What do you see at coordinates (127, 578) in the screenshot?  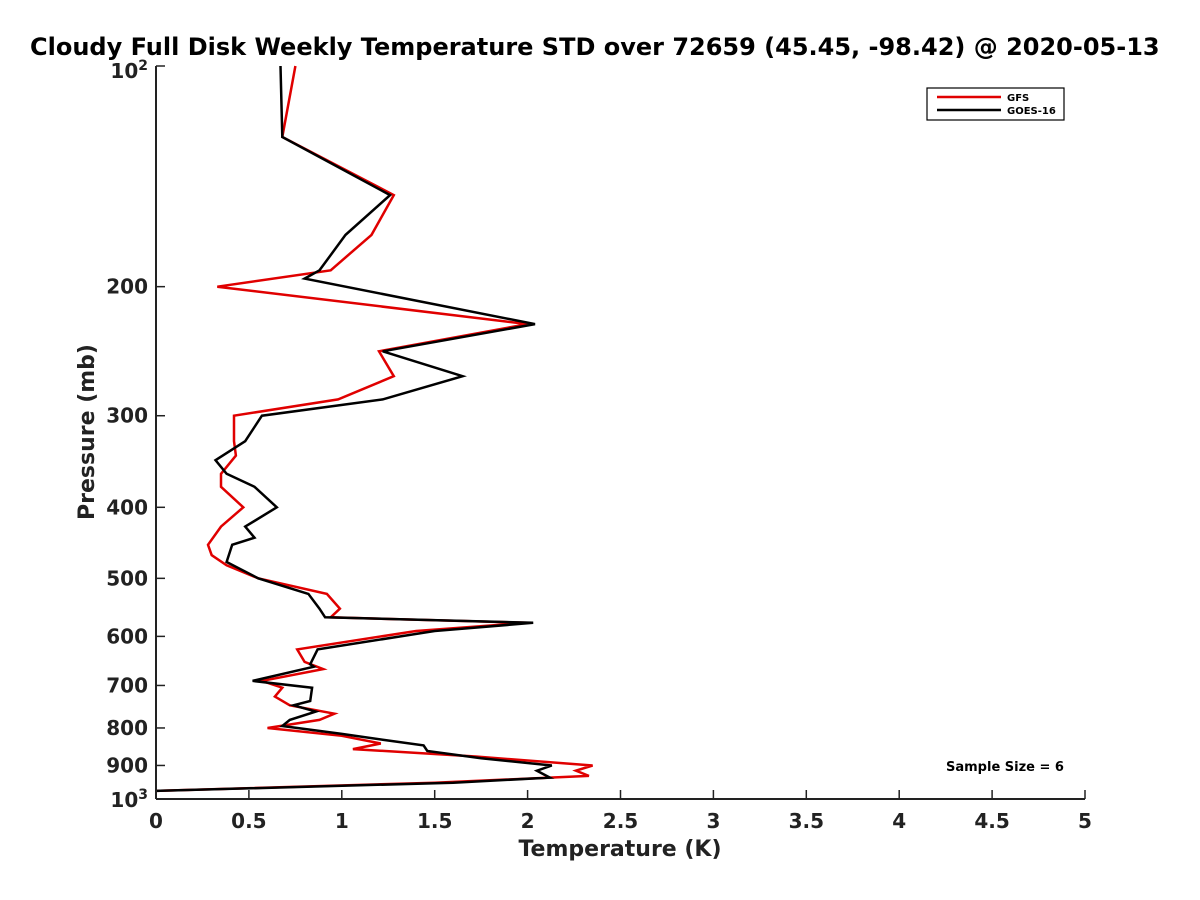 I see `y-tick-label: 500` at bounding box center [127, 578].